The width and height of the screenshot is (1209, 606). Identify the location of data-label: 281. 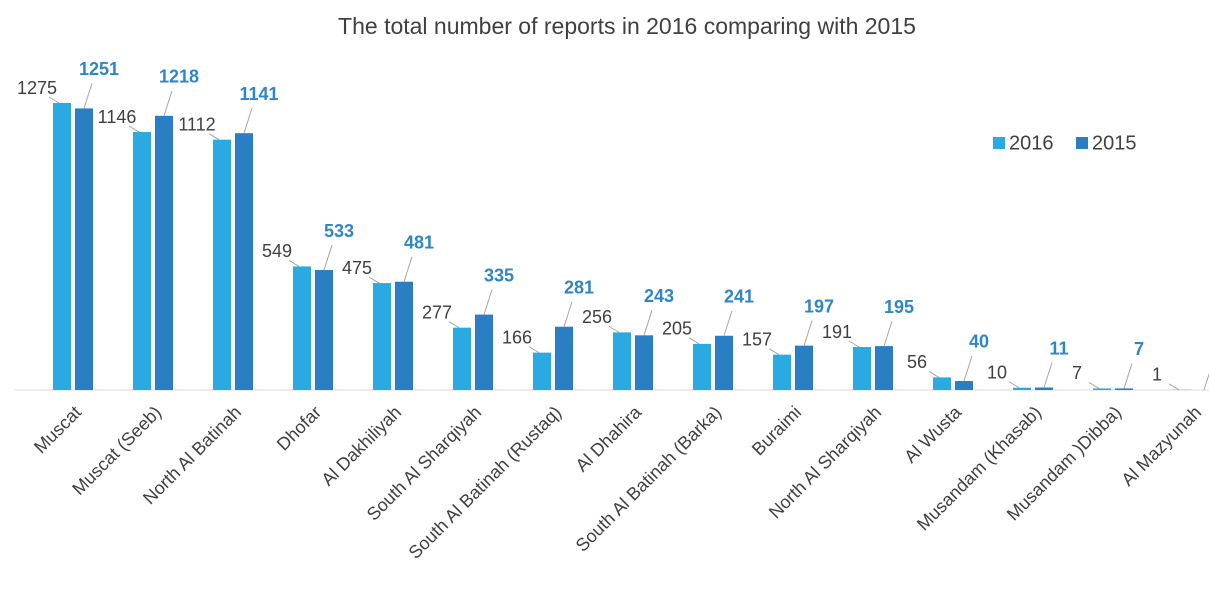
(579, 287).